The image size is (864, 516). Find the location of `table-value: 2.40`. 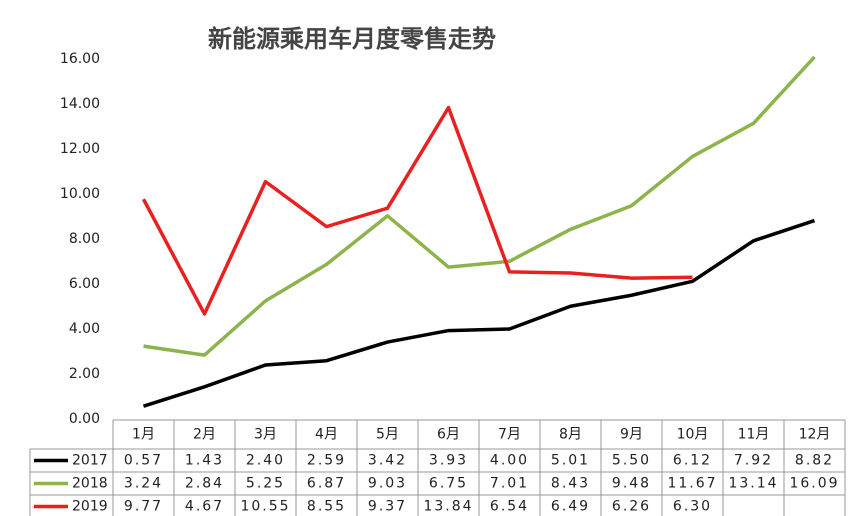

table-value: 2.40 is located at coordinates (265, 461).